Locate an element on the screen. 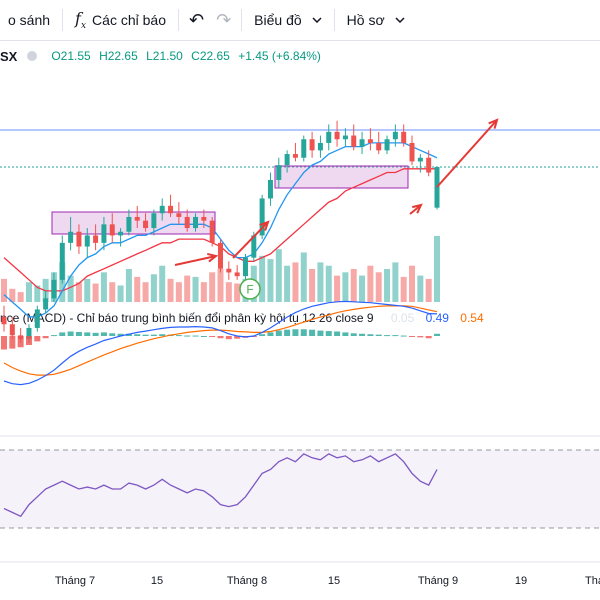  undo-icon: ↶ is located at coordinates (196, 19).